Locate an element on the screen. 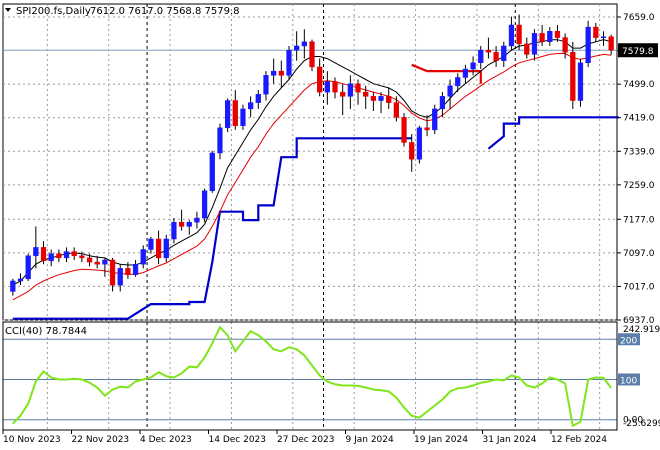 The height and width of the screenshot is (450, 660). price-tick-label: 7339.0 is located at coordinates (639, 152).